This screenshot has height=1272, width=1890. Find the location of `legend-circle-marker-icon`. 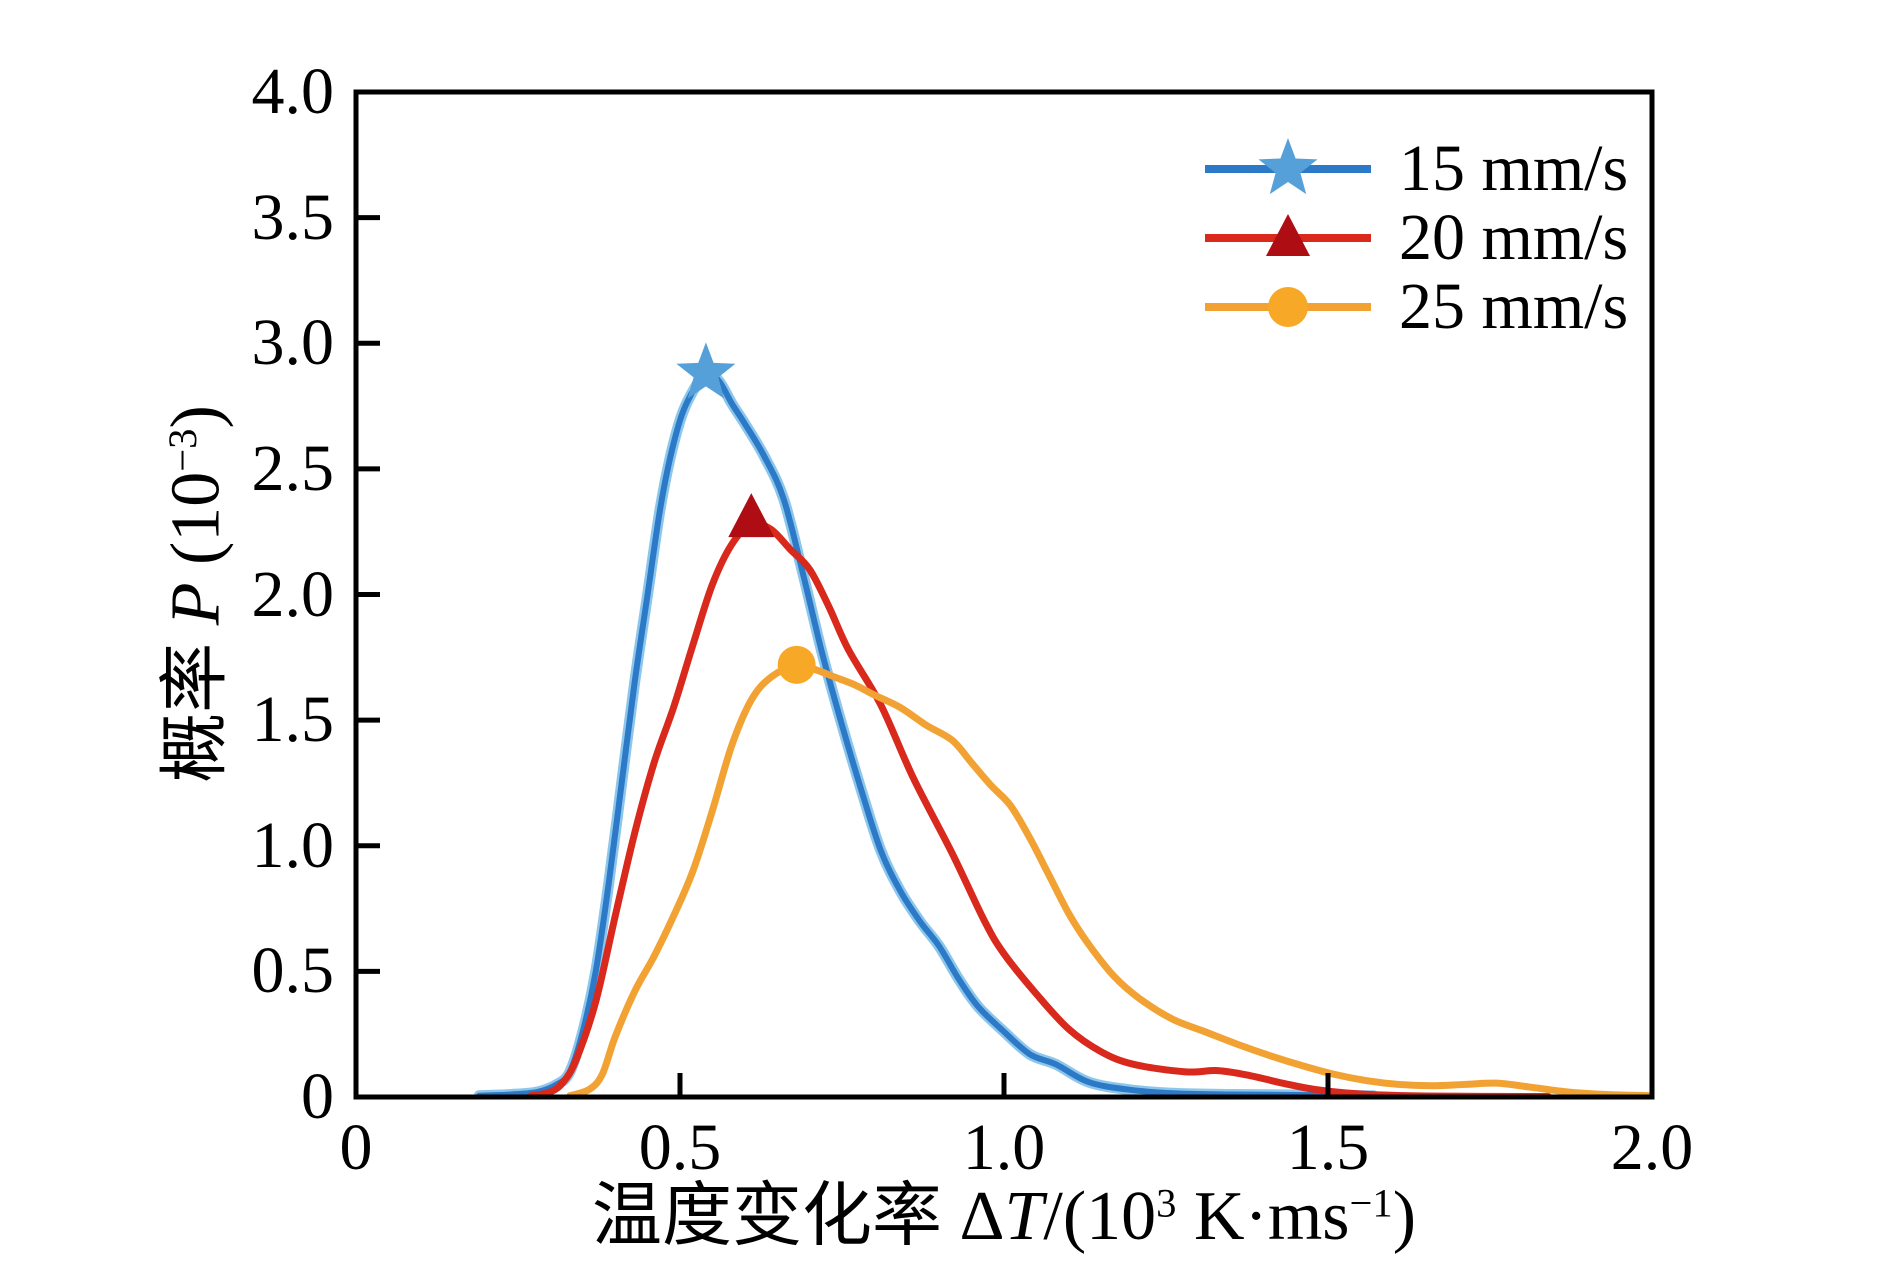

legend-circle-marker-icon is located at coordinates (1288, 306).